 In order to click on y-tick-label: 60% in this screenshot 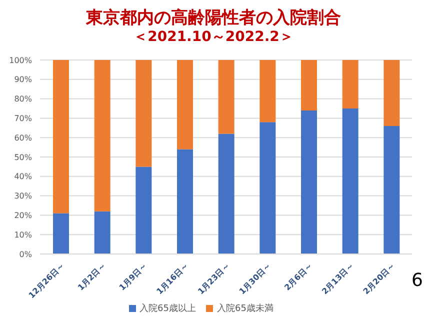, I will do `click(23, 137)`.